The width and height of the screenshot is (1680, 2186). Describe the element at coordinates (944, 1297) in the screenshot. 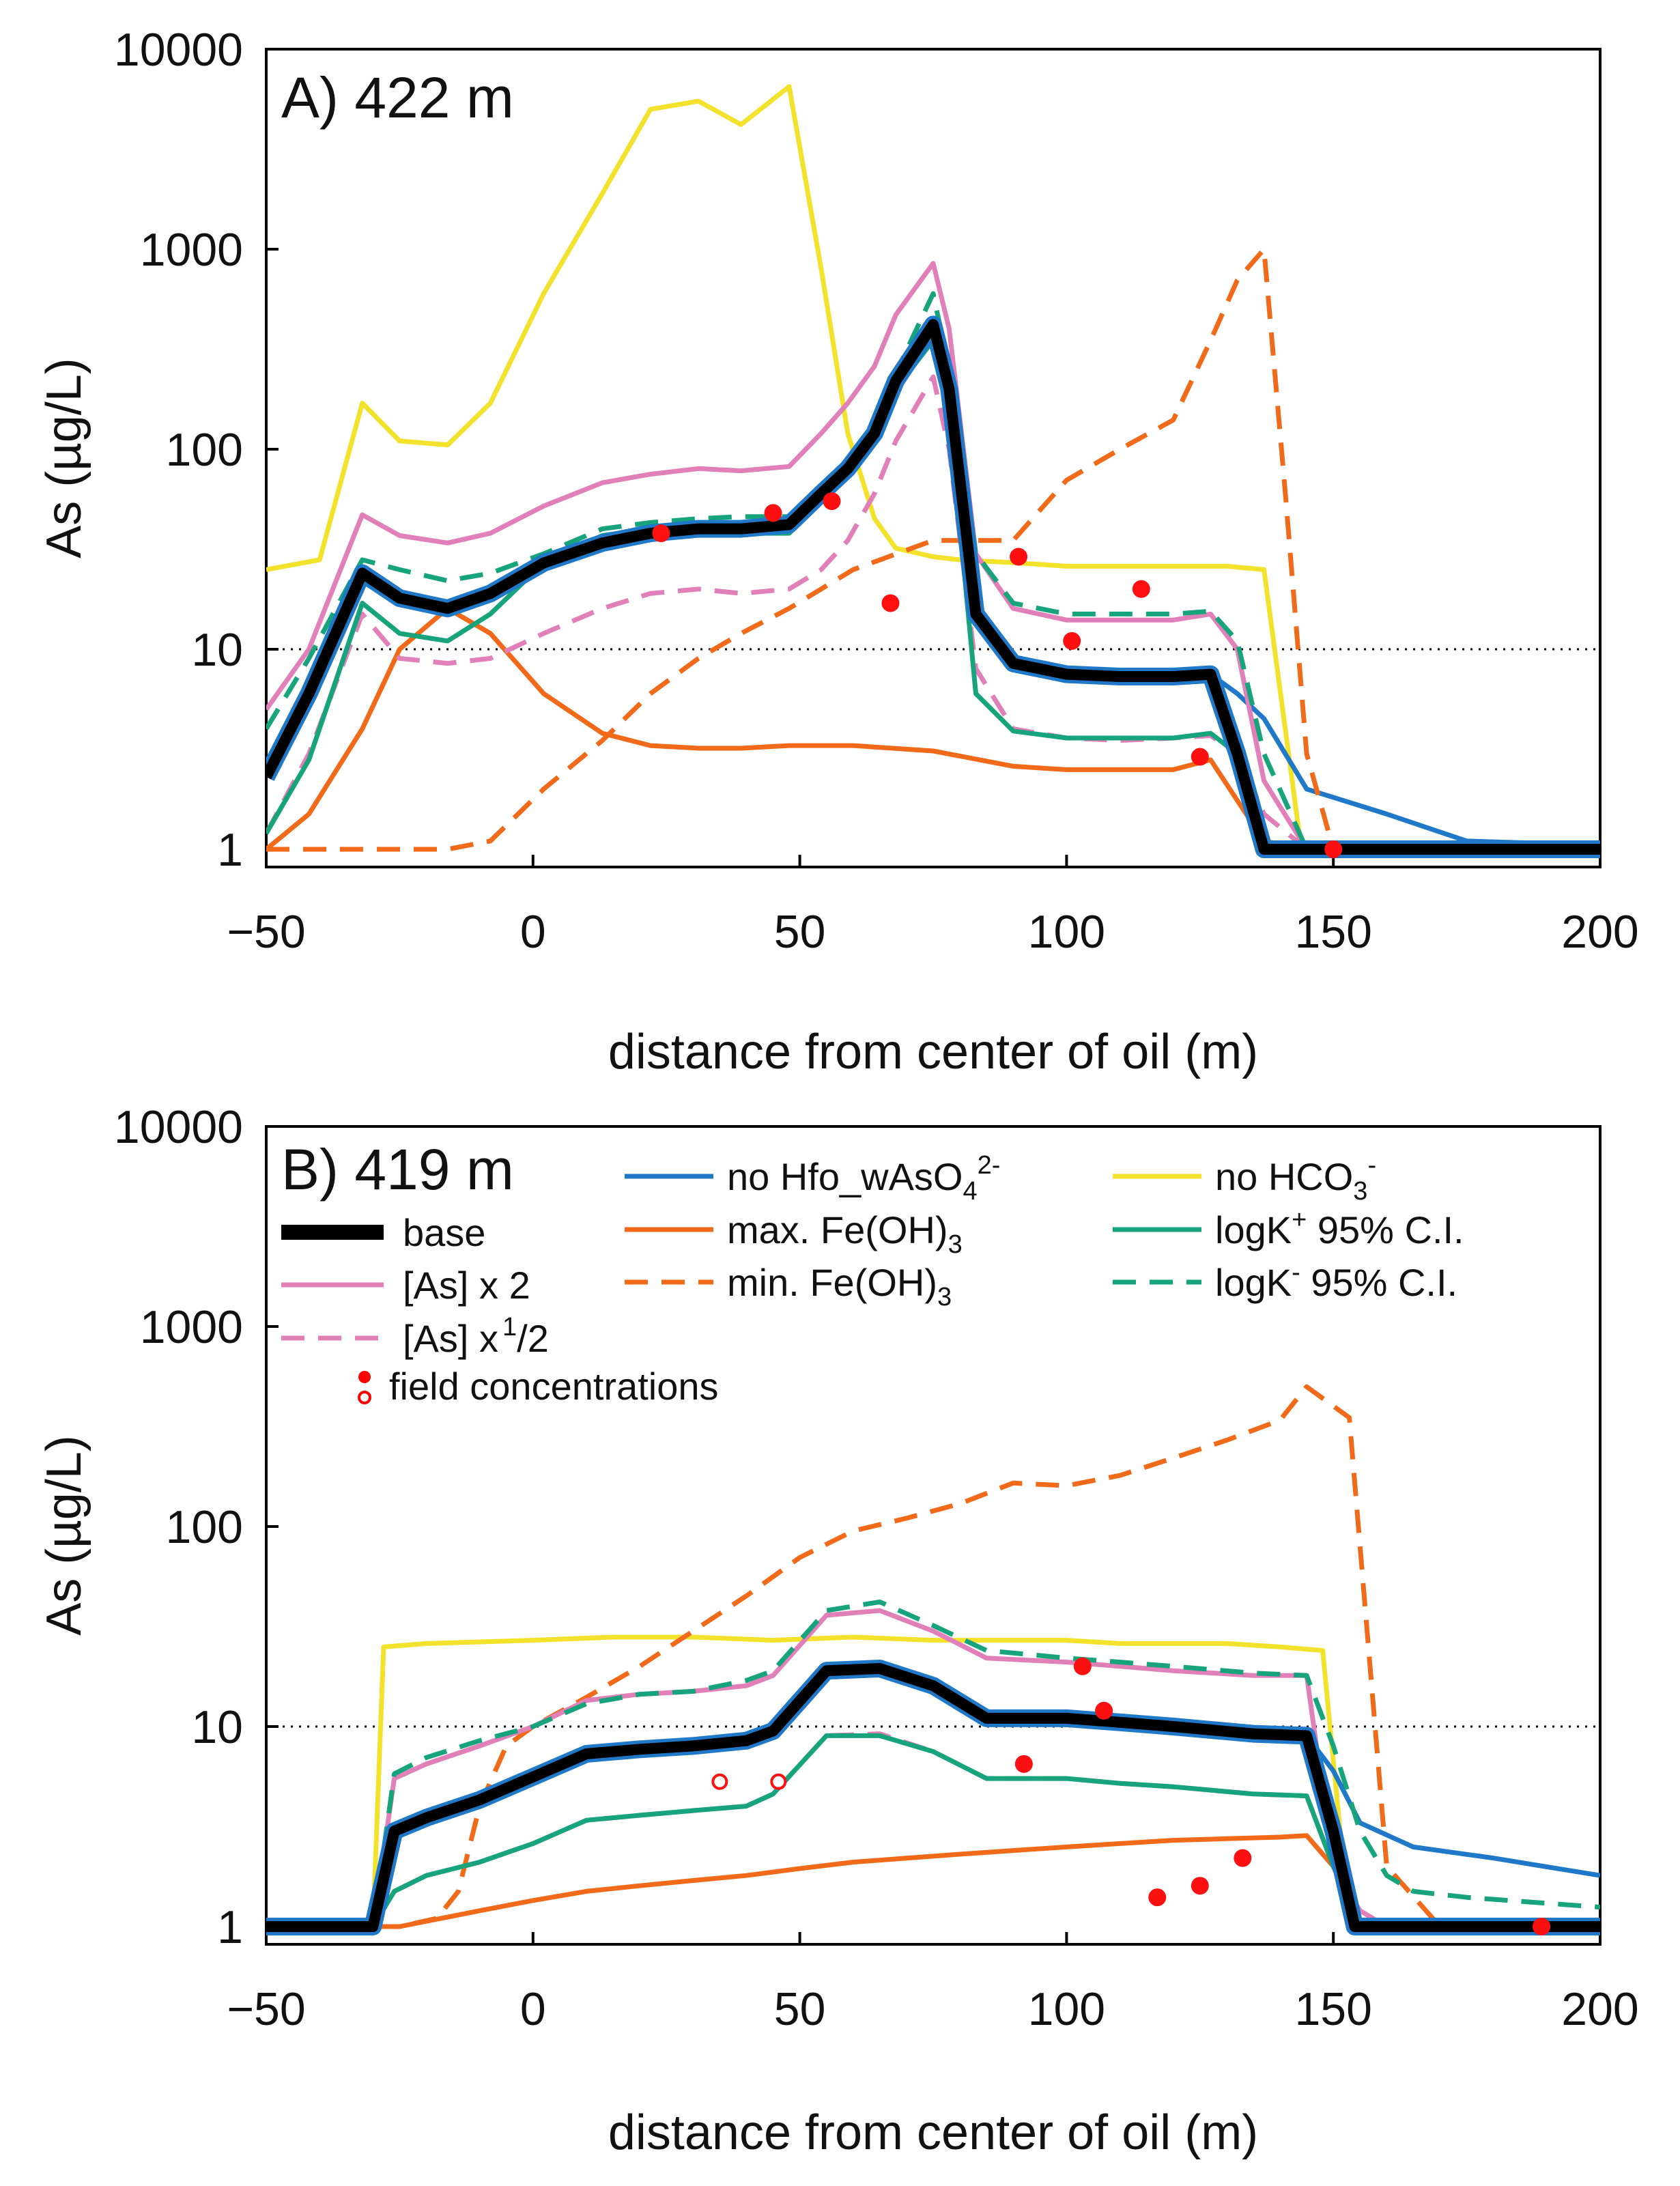

I see `legend-min-feoh3-sub: 3` at that location.